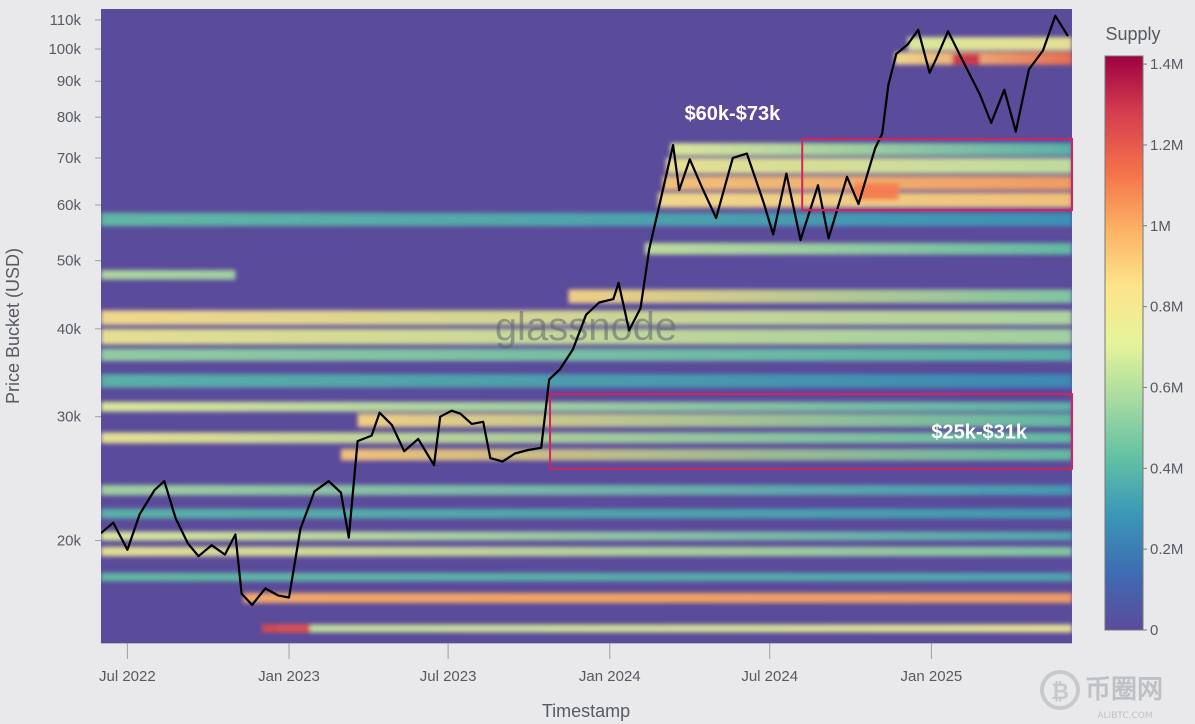 Image resolution: width=1195 pixels, height=724 pixels. Describe the element at coordinates (769, 676) in the screenshot. I see `x-tick-label: Jul 2024` at that location.